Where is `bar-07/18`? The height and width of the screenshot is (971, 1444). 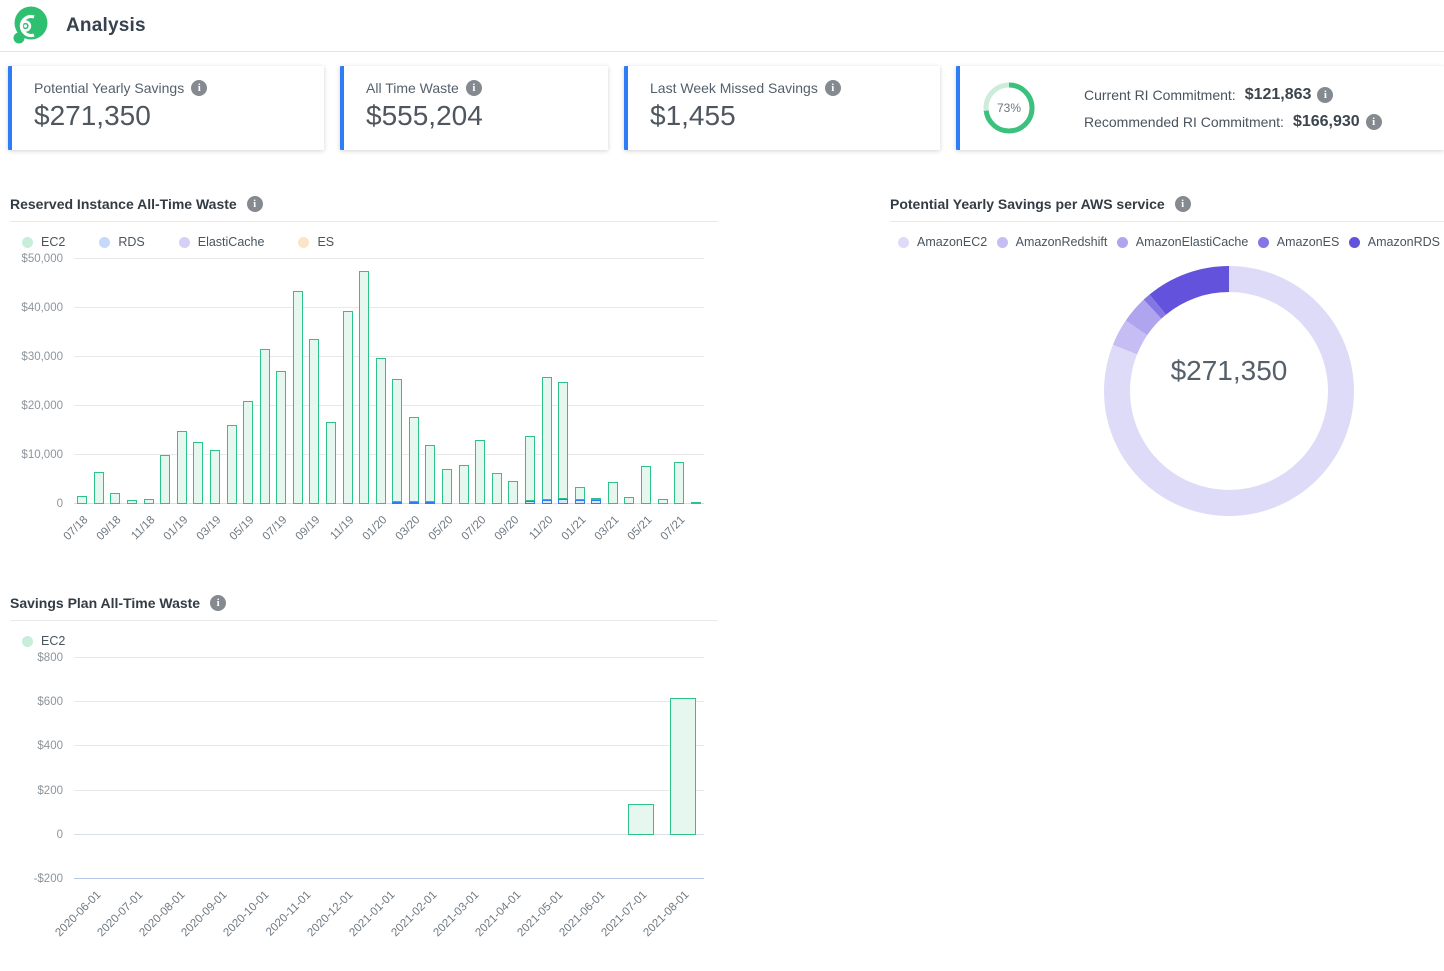
bar-07/18 is located at coordinates (82, 500).